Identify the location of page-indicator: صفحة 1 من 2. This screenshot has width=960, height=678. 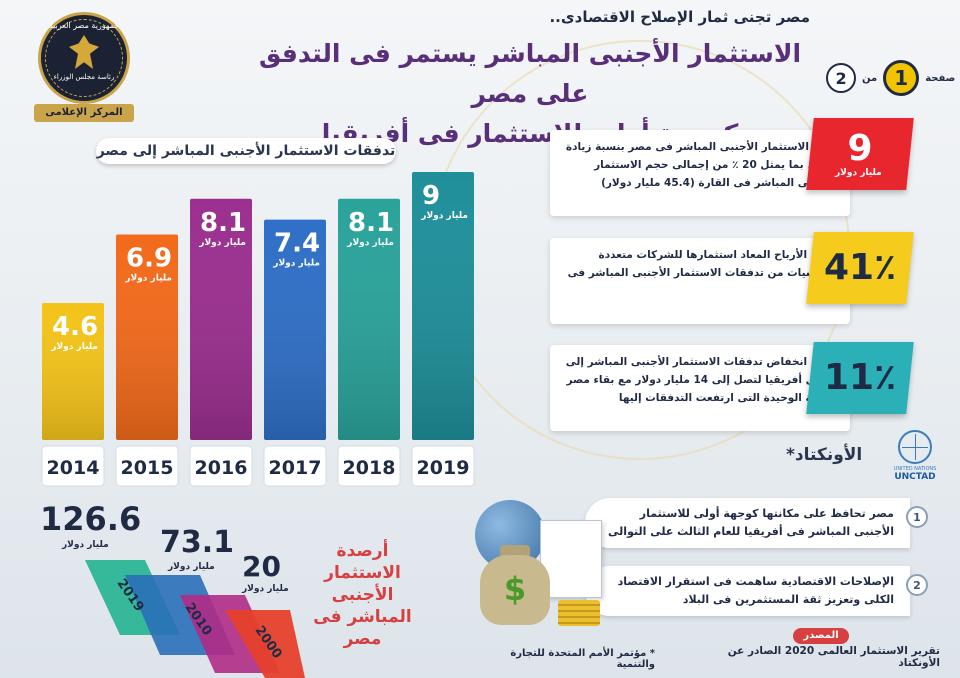
(890, 78).